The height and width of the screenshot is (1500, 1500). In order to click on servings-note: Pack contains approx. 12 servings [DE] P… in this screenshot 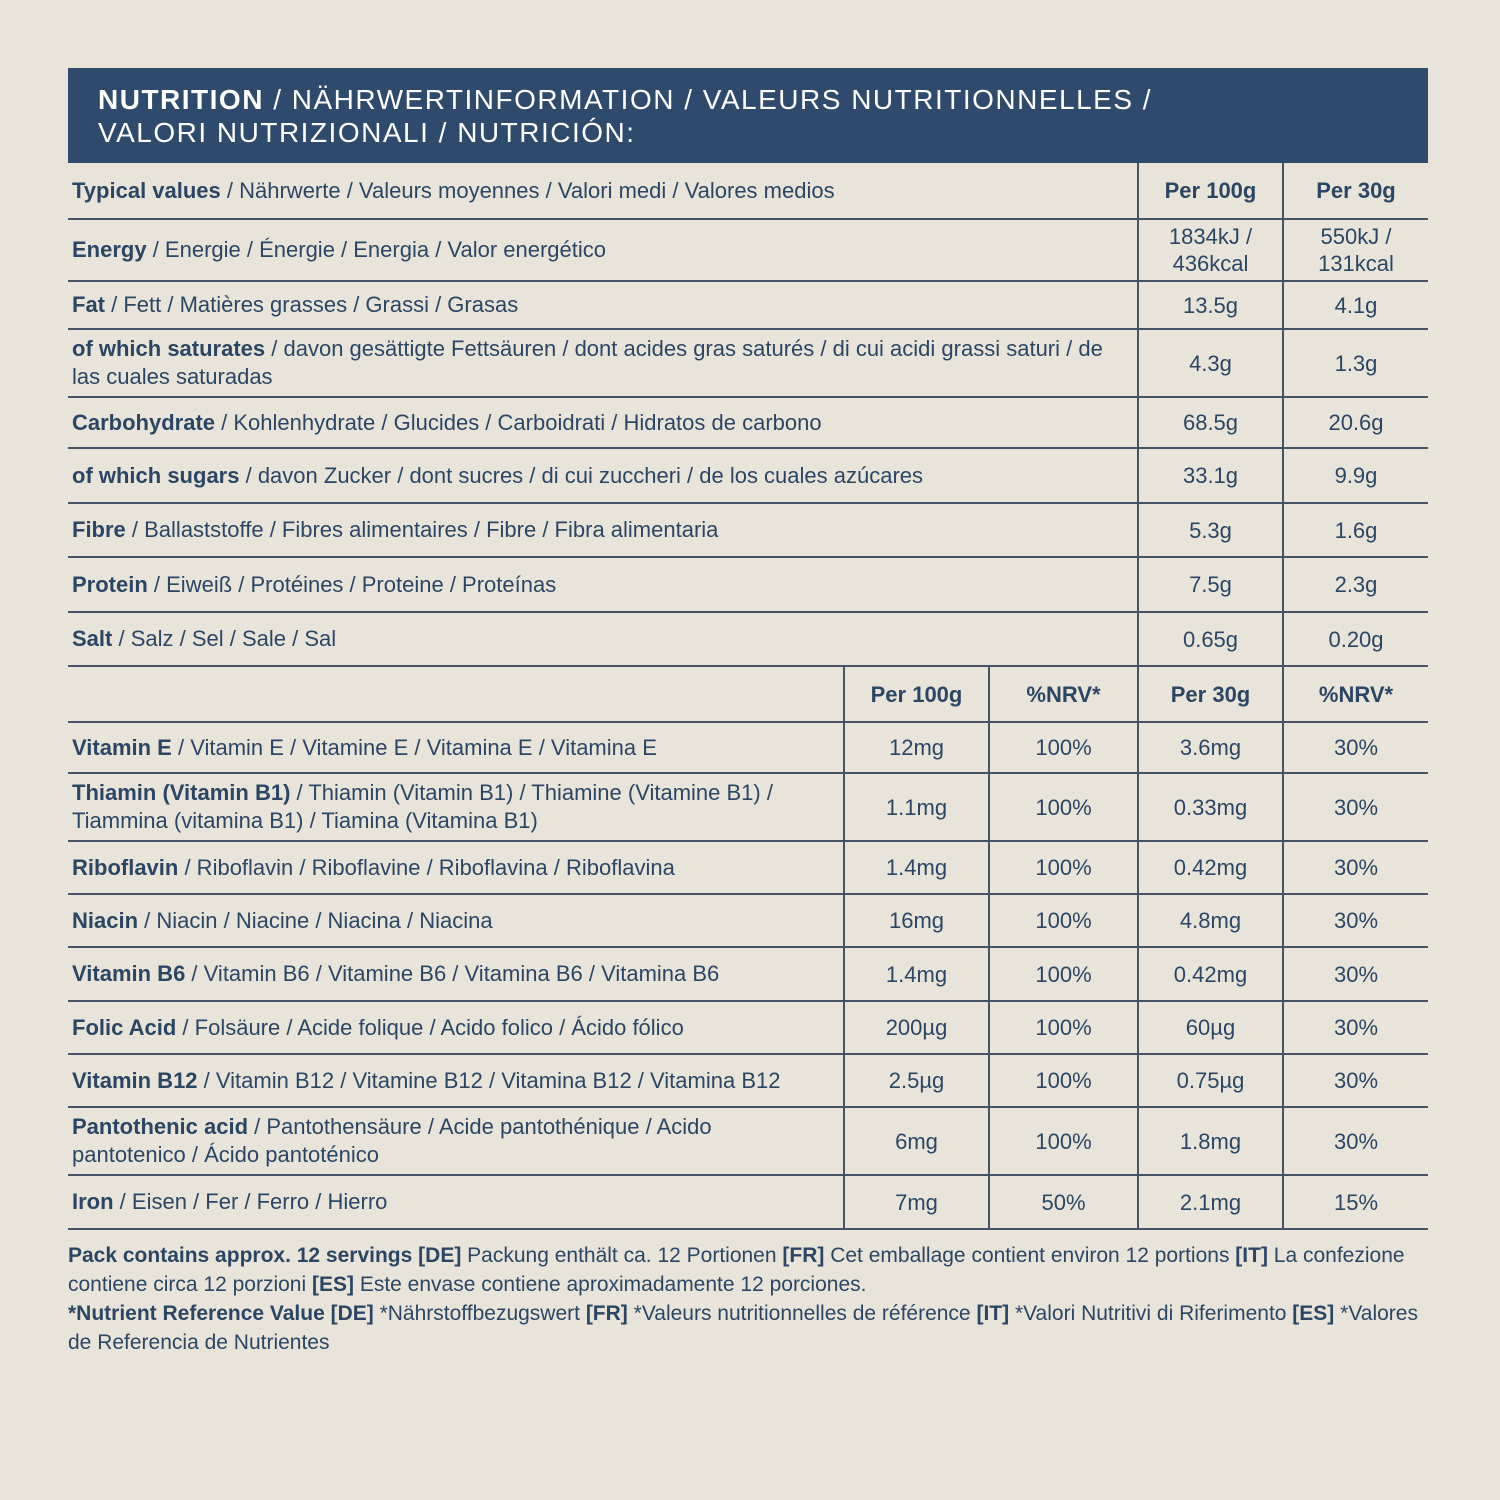, I will do `click(736, 1270)`.